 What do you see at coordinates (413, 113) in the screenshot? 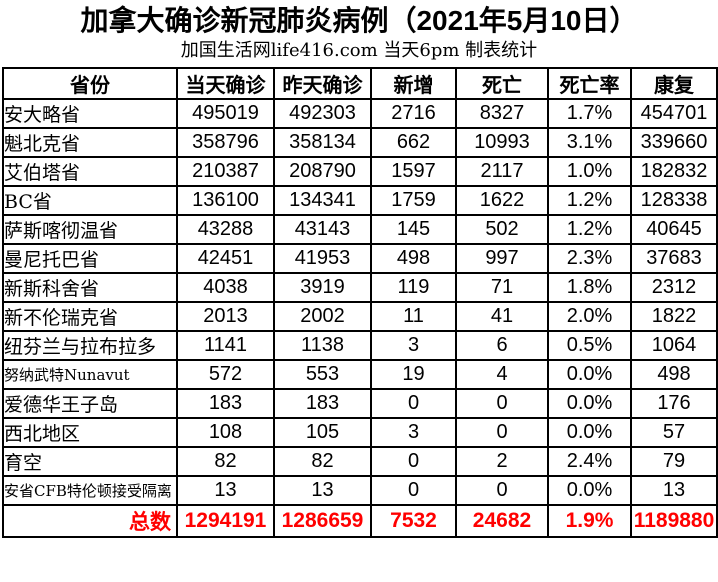
I see `value-cell: 2716` at bounding box center [413, 113].